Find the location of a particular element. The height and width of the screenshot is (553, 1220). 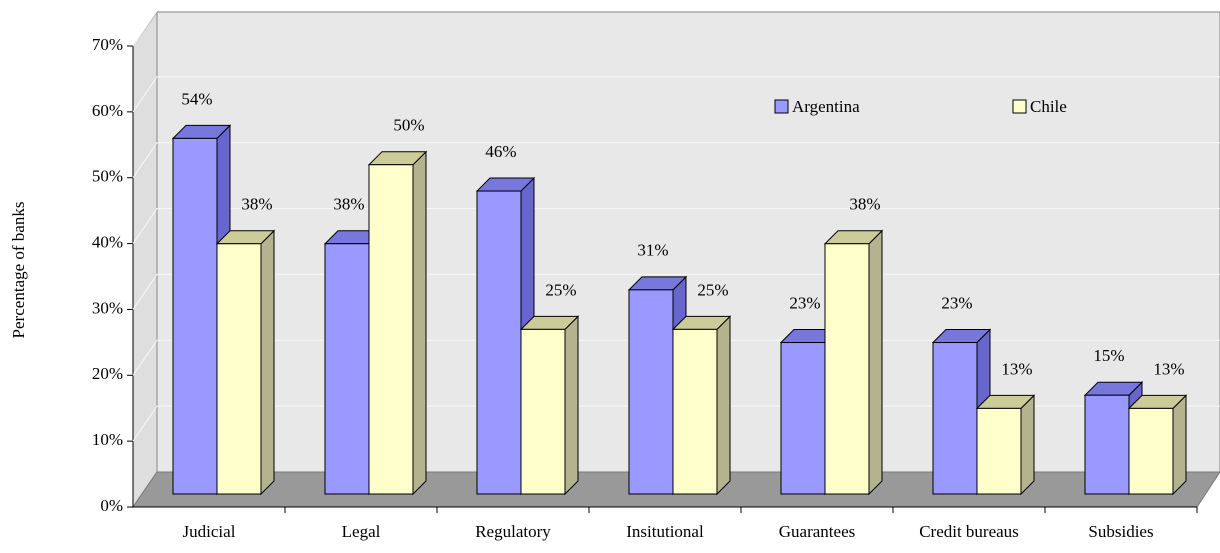

y-axis-label: Percentage of banks is located at coordinates (18, 270).